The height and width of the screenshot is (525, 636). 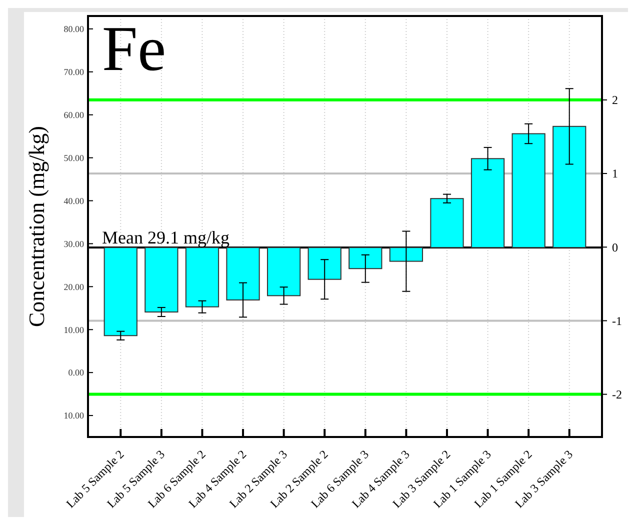 I want to click on y-tick-label: 70.00, so click(x=74, y=71).